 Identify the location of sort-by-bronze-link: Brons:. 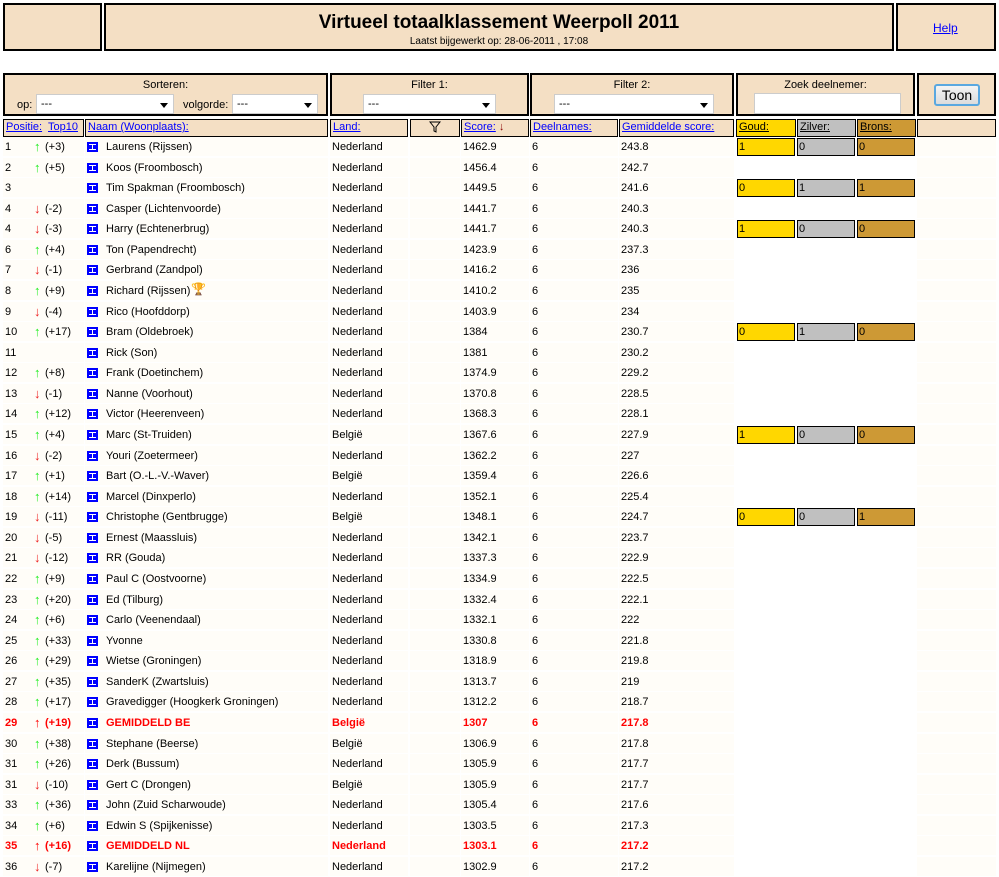
(876, 127).